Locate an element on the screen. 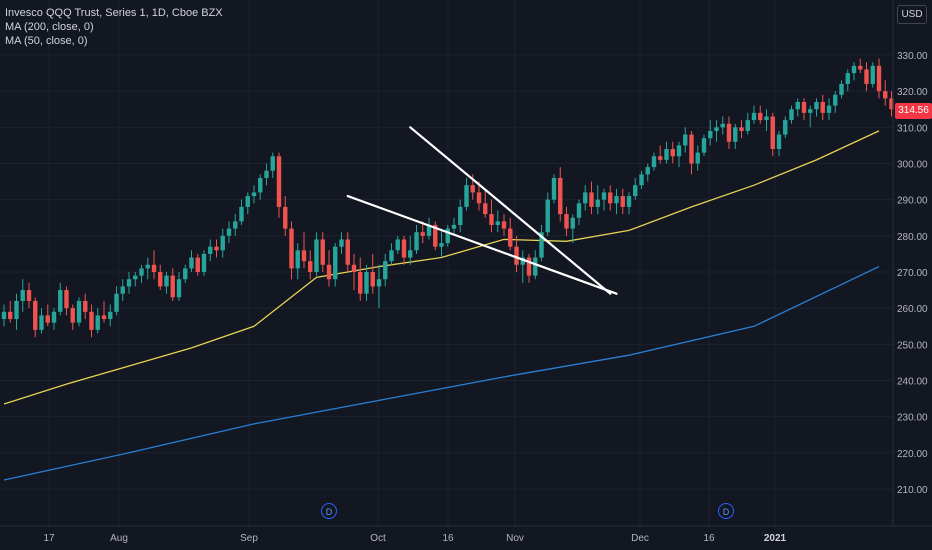  time-tick-label: Nov is located at coordinates (515, 538).